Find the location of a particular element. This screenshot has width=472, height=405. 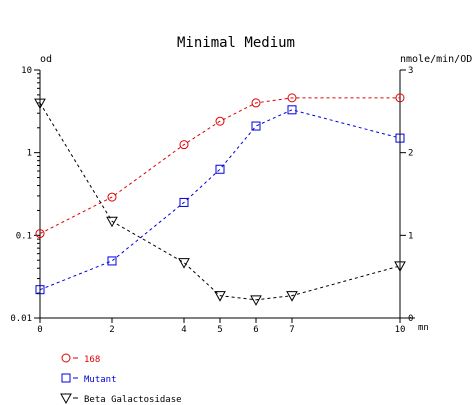

x-tick-label: 6 is located at coordinates (255, 330).